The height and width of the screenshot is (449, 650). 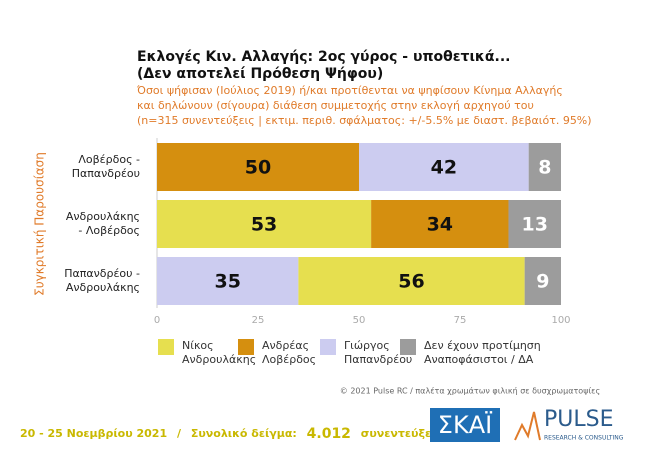 I want to click on pollster-tagline: RESEARCH & CONSULTING, so click(x=584, y=438).